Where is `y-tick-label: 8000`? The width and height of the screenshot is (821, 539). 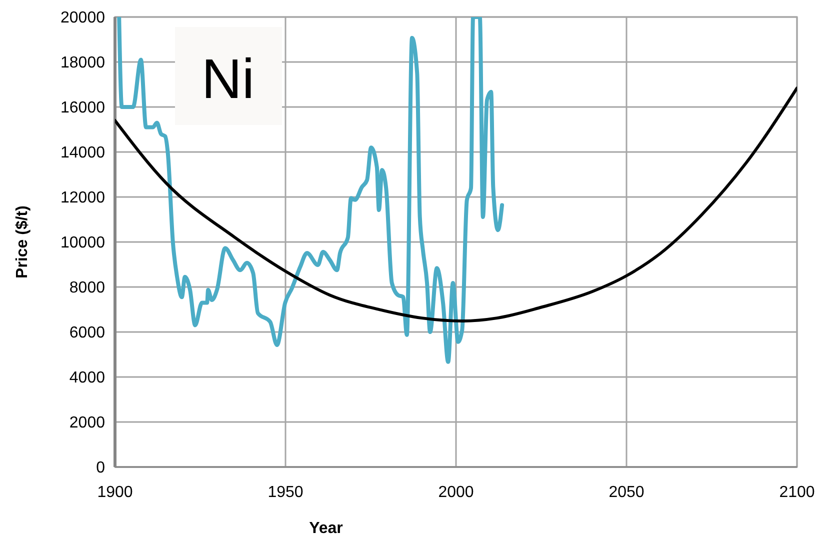
y-tick-label: 8000 is located at coordinates (87, 288).